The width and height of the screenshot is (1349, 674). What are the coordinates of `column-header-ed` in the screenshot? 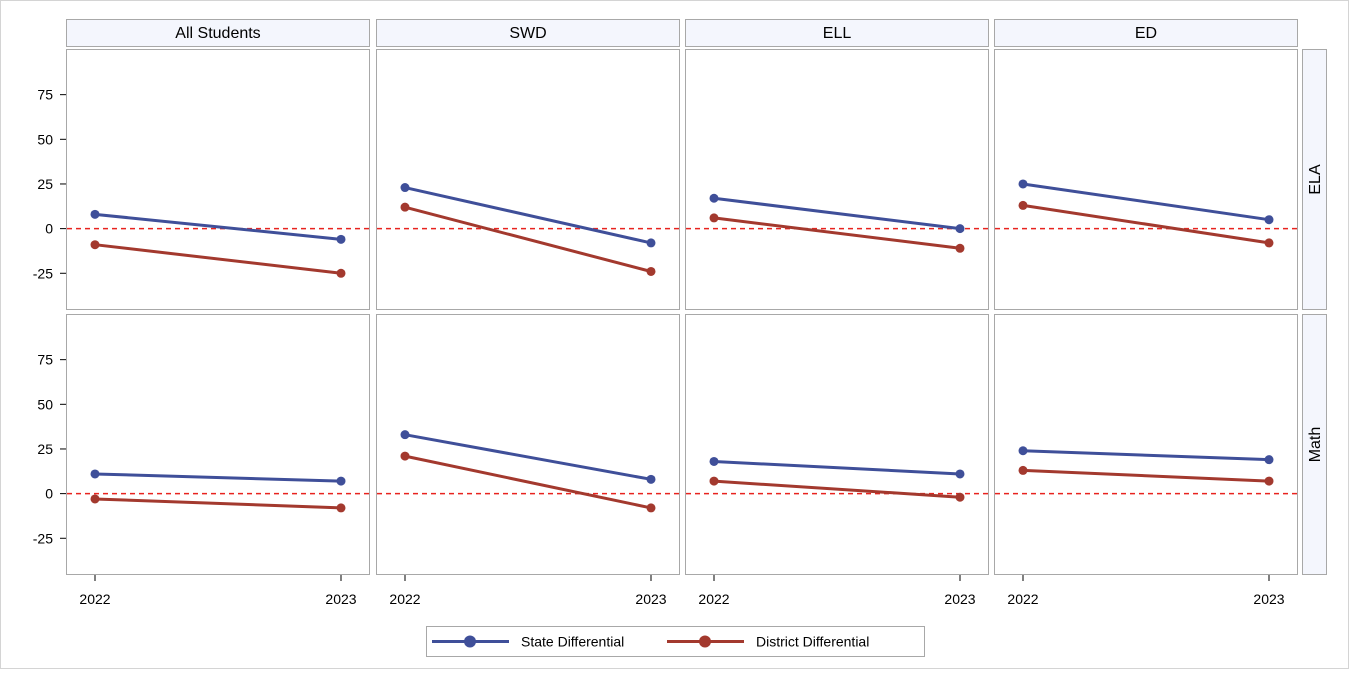 It's located at (1146, 33).